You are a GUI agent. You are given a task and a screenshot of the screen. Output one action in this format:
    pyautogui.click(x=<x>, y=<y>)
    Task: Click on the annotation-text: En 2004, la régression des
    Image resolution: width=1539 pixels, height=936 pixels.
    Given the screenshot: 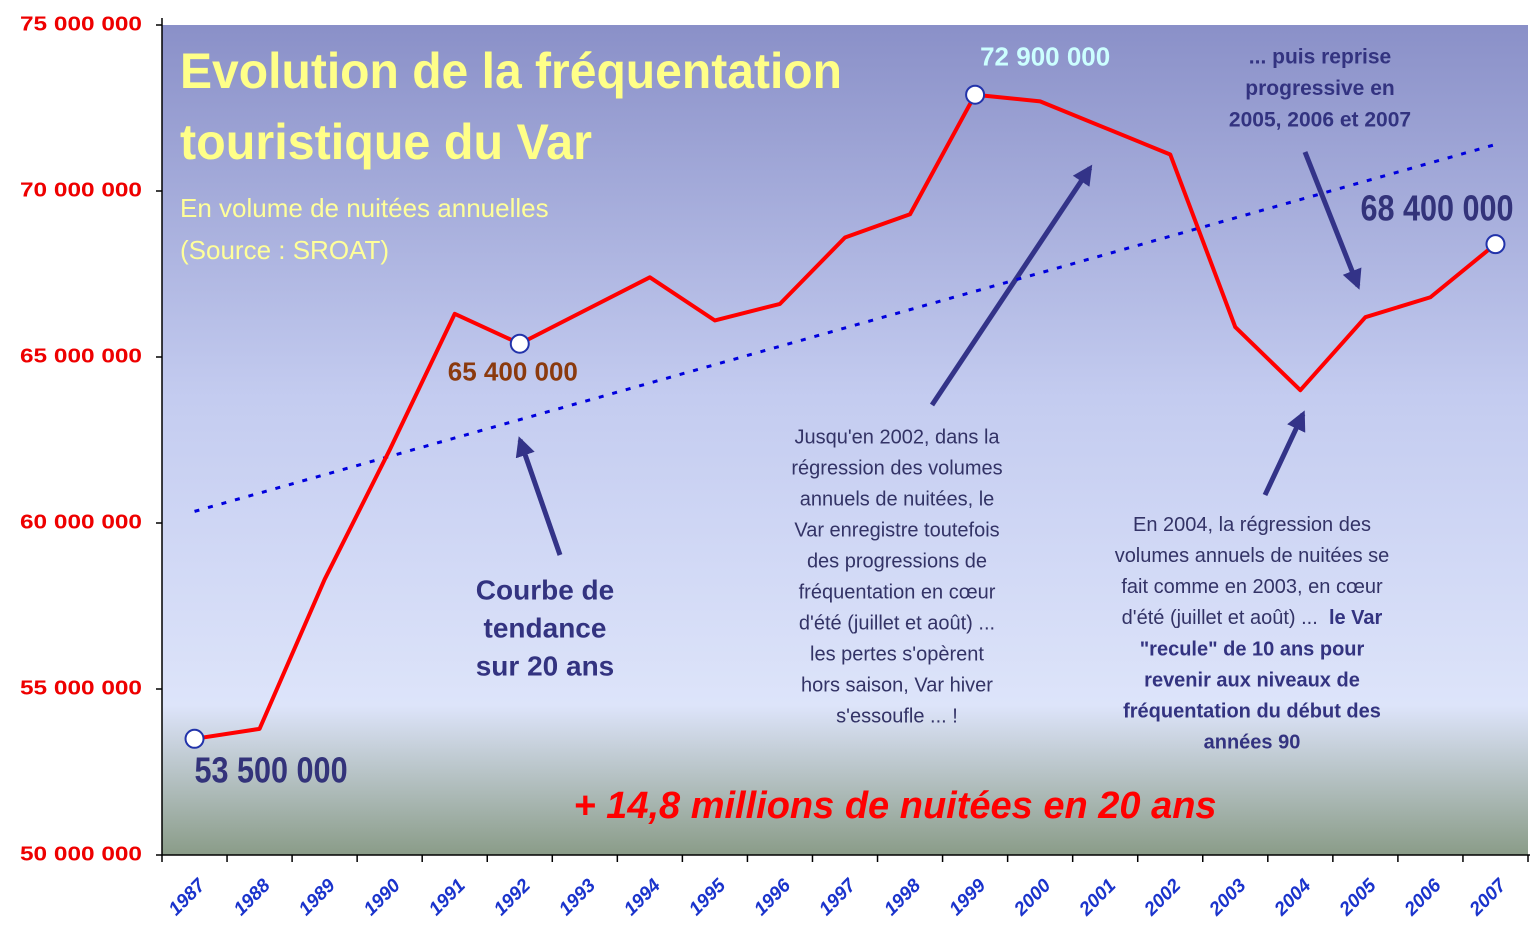 What is the action you would take?
    pyautogui.click(x=1252, y=525)
    